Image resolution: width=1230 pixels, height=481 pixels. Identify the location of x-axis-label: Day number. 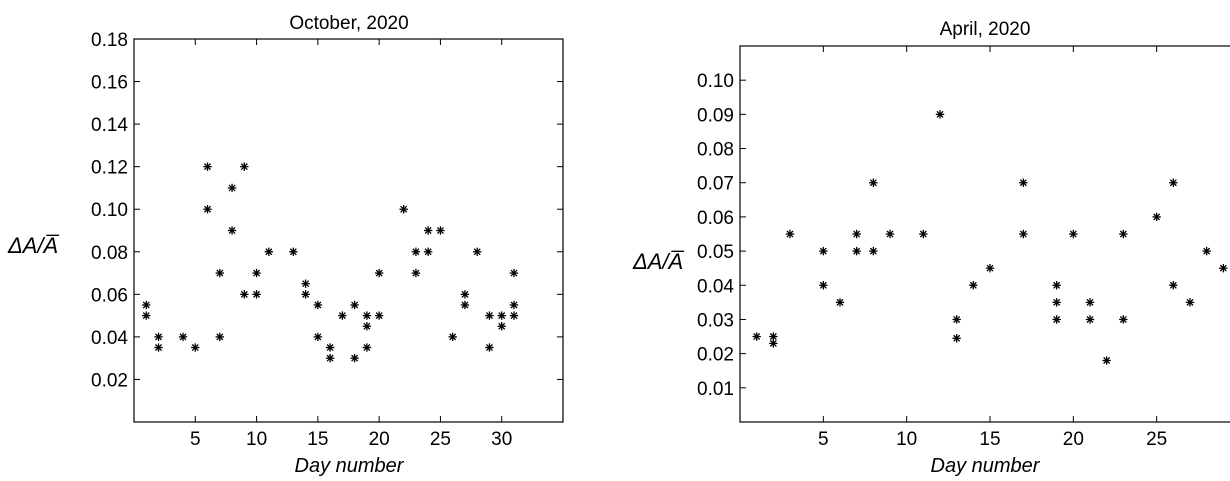
(986, 466).